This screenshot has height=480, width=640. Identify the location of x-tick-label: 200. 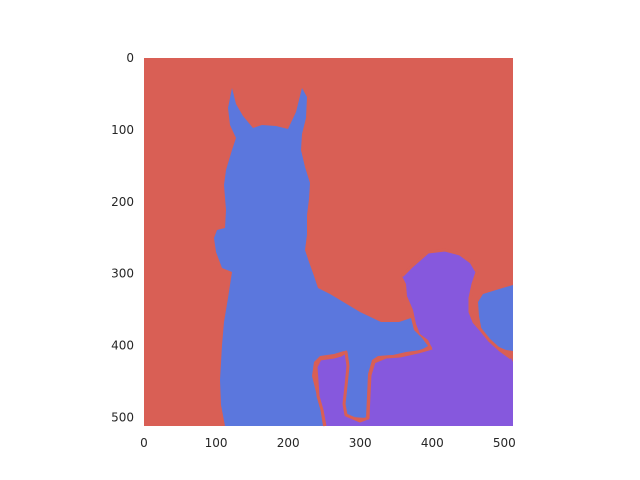
(288, 443).